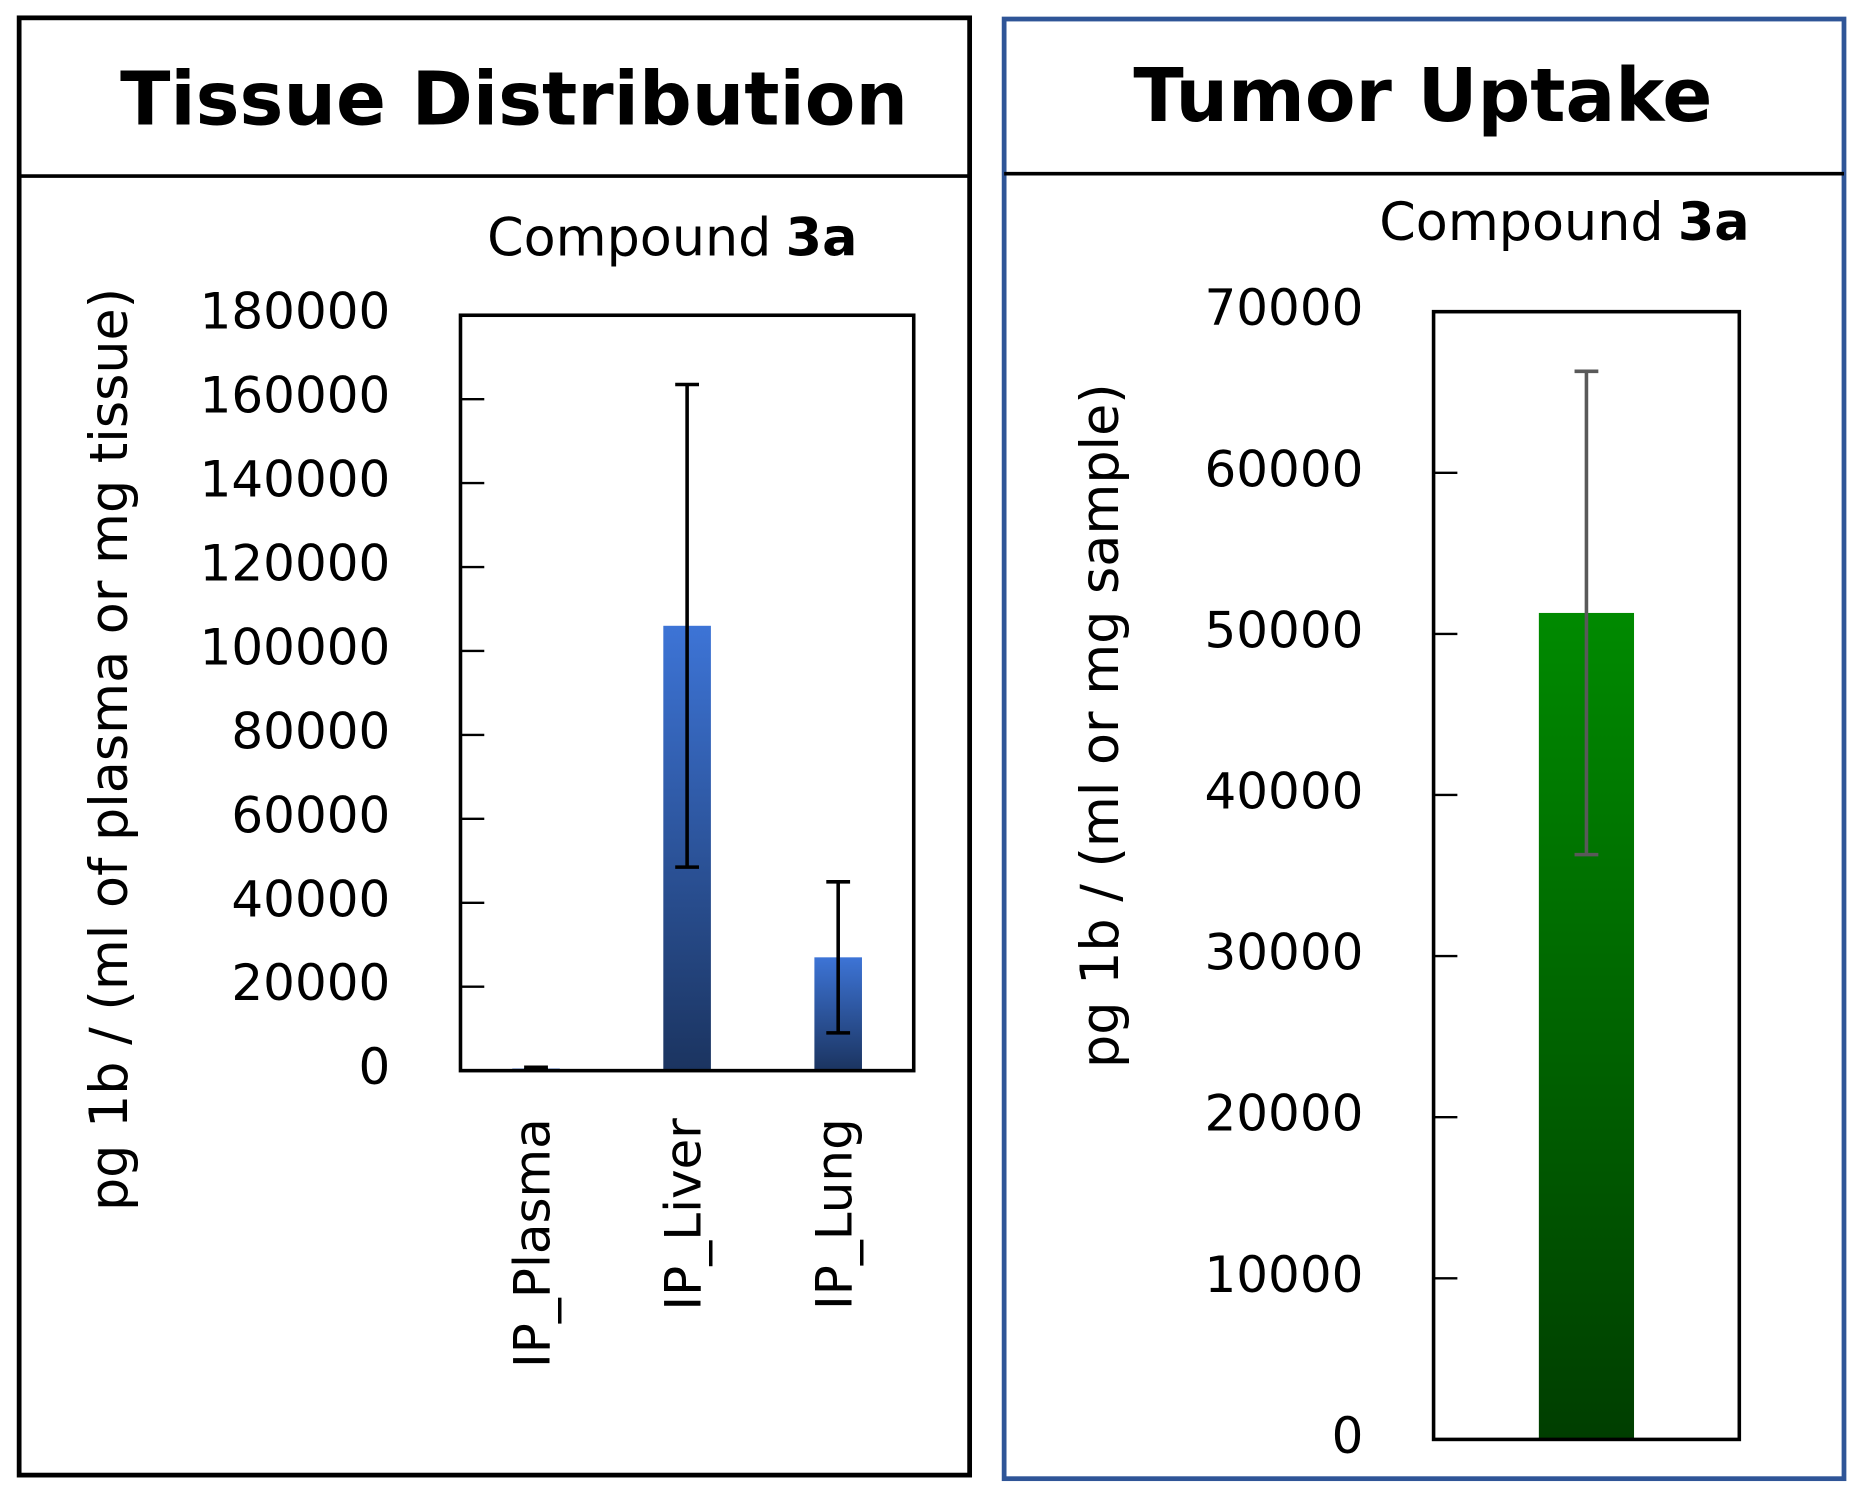  I want to click on y-tick-label: 30000, so click(1283, 953).